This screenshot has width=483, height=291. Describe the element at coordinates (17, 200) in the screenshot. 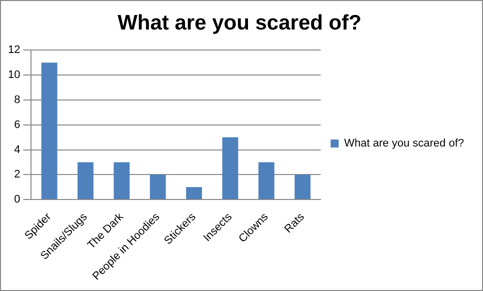

I see `y-tick-label: 0` at that location.